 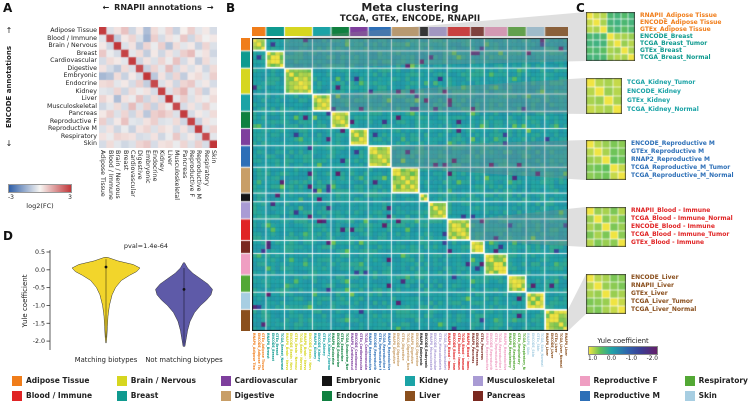 I want to click on arrow-down-icon: ↓, so click(x=9, y=143).